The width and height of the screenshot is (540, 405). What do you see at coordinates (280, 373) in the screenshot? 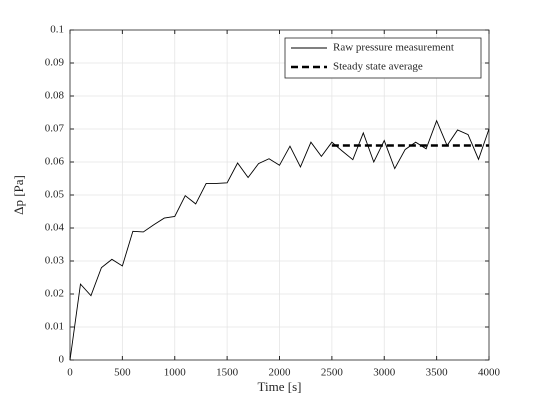
I see `x-tick-label: 2000` at bounding box center [280, 373].